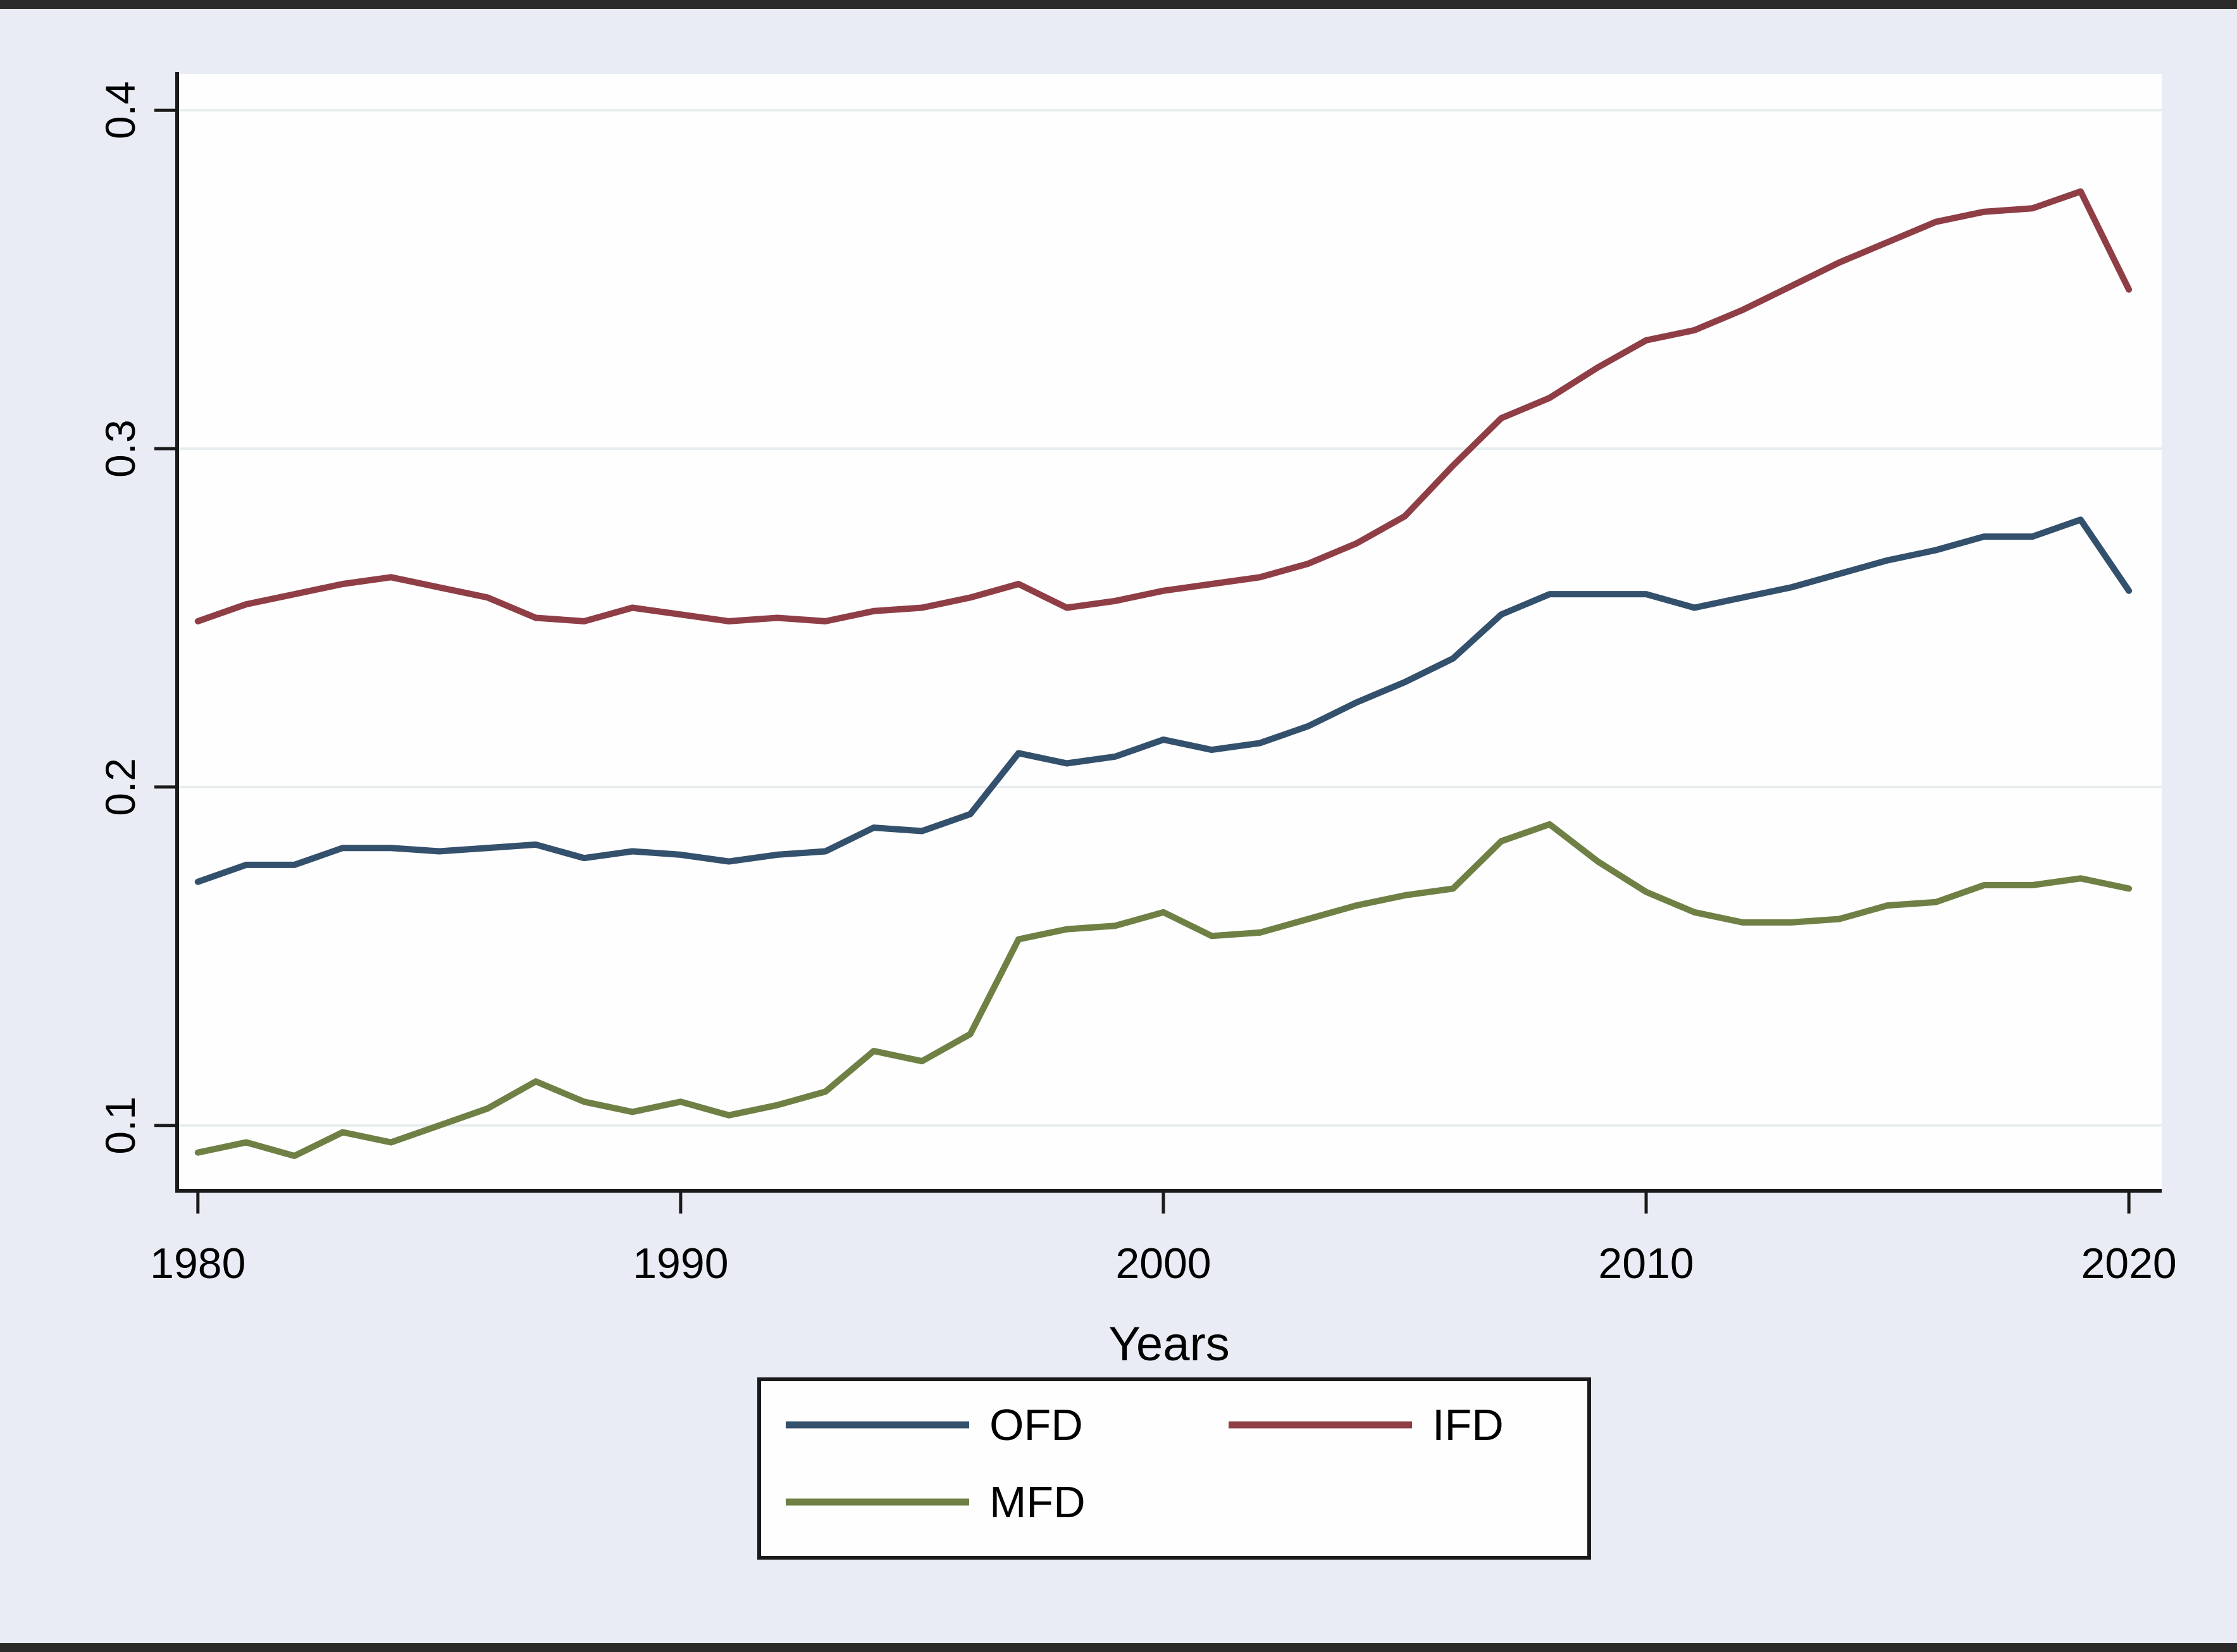 This screenshot has width=2237, height=1652. What do you see at coordinates (120, 448) in the screenshot?
I see `y-tick-label-0.3: 0.3` at bounding box center [120, 448].